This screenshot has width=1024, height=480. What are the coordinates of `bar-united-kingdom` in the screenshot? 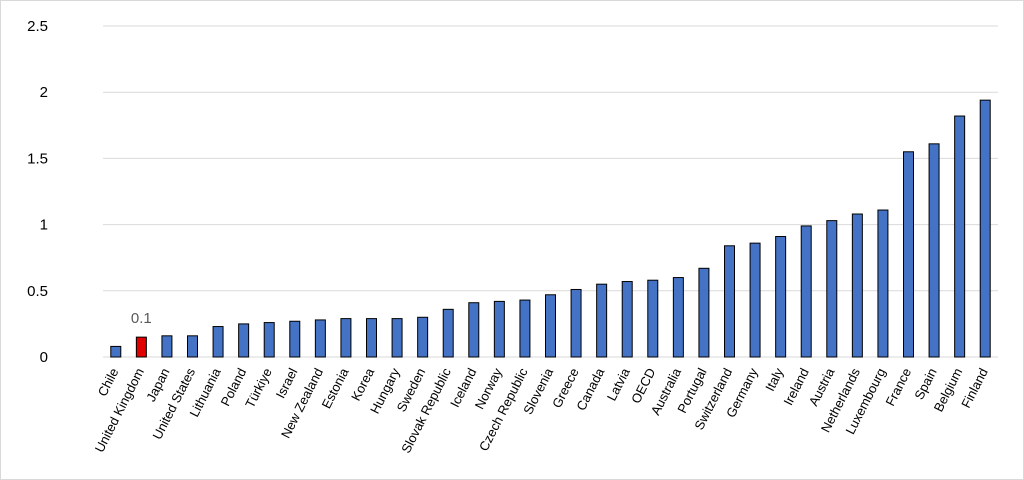 It's located at (141, 347).